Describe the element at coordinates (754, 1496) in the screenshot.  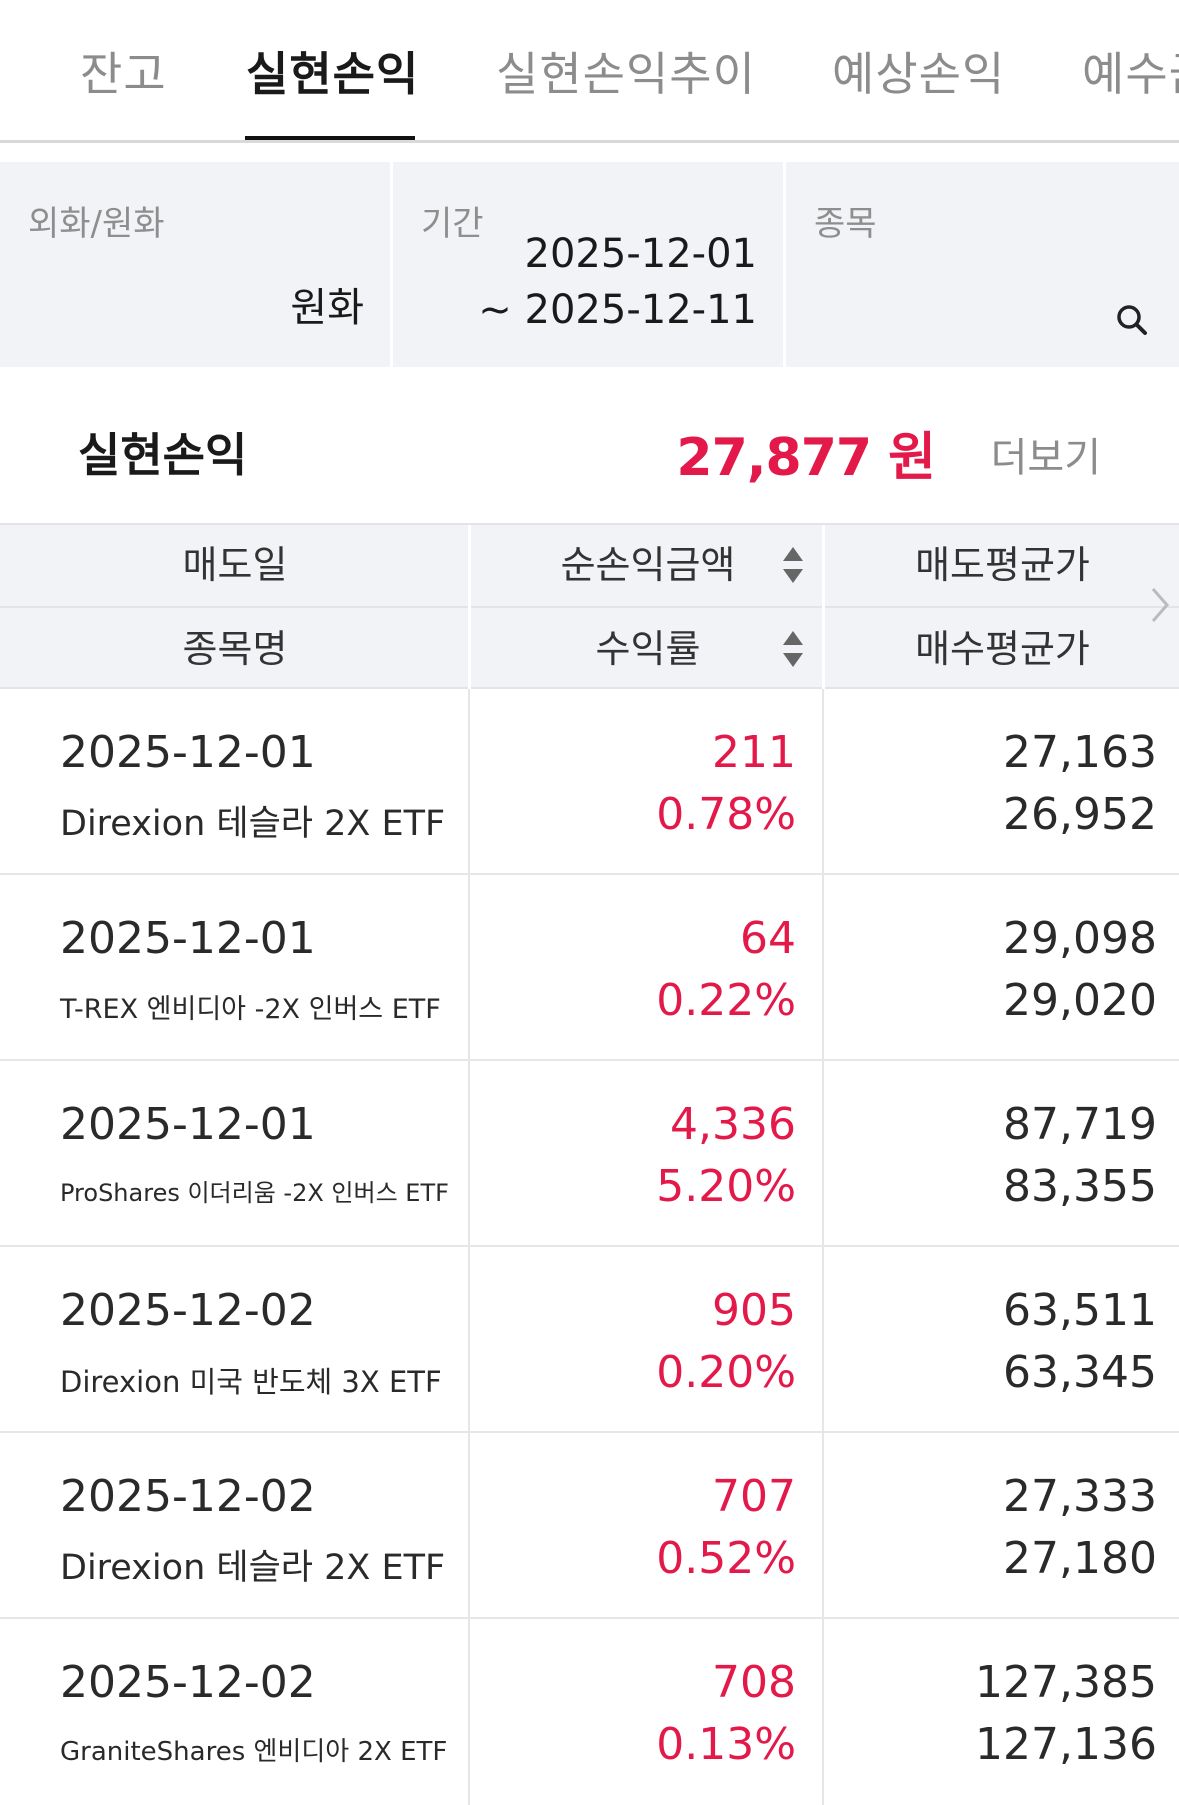
I see `row-net-pl: 707` at that location.